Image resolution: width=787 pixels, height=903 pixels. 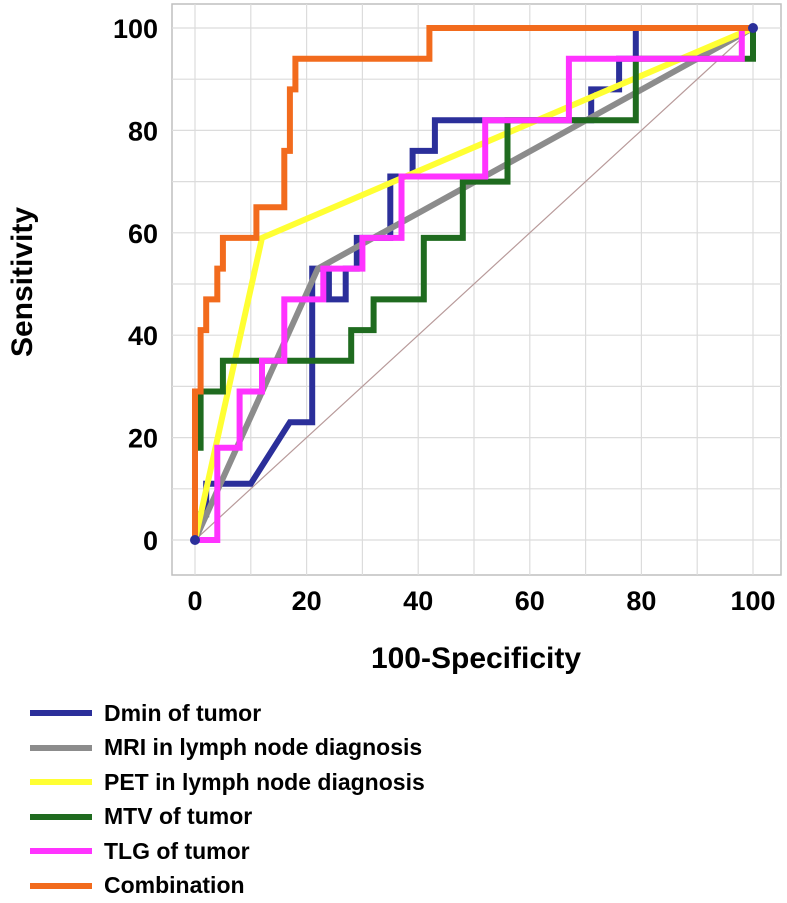 What do you see at coordinates (135, 29) in the screenshot?
I see `y-tick-label: 100` at bounding box center [135, 29].